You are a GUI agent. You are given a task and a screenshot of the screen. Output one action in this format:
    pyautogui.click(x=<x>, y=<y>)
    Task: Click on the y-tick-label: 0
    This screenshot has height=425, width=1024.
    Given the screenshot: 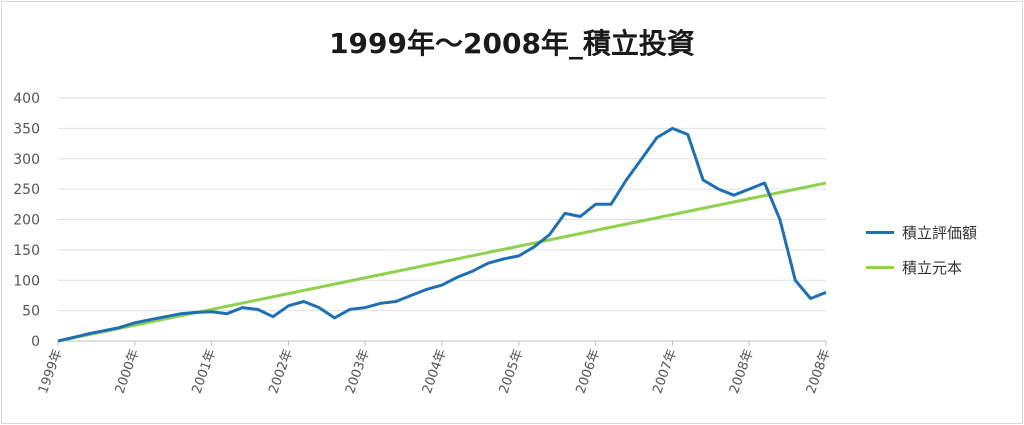 What is the action you would take?
    pyautogui.click(x=35, y=342)
    